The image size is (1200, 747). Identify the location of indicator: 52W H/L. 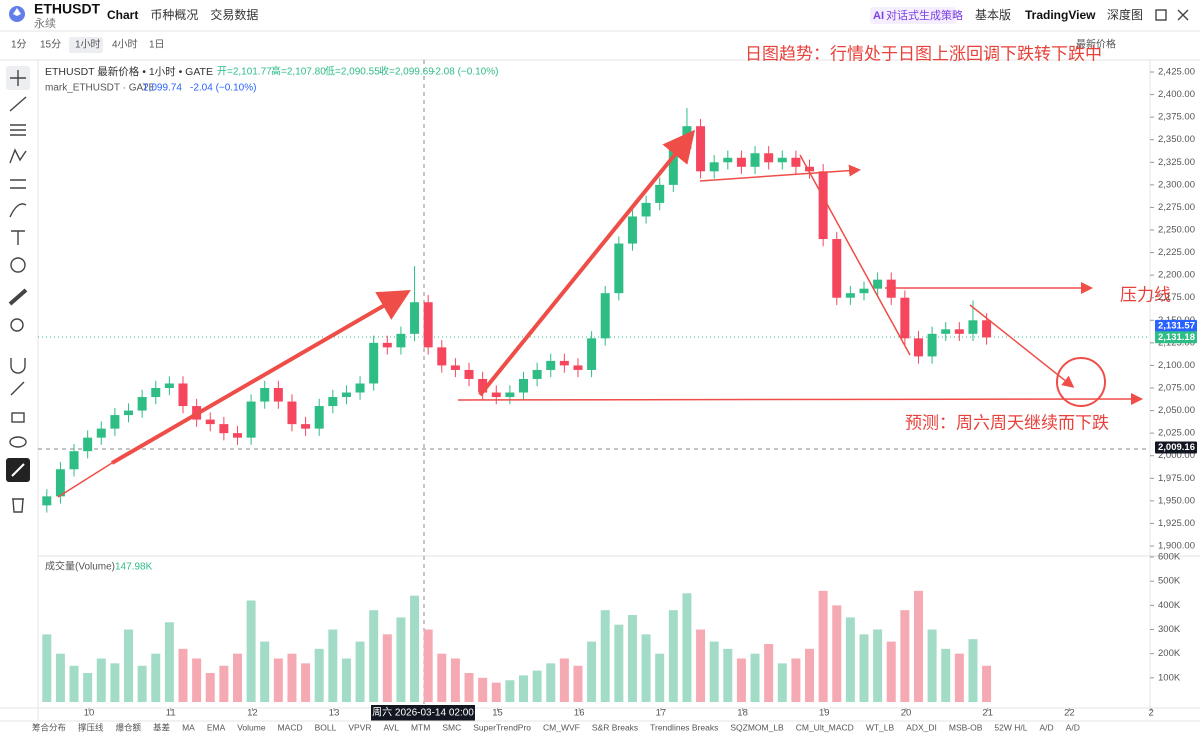
(1010, 727).